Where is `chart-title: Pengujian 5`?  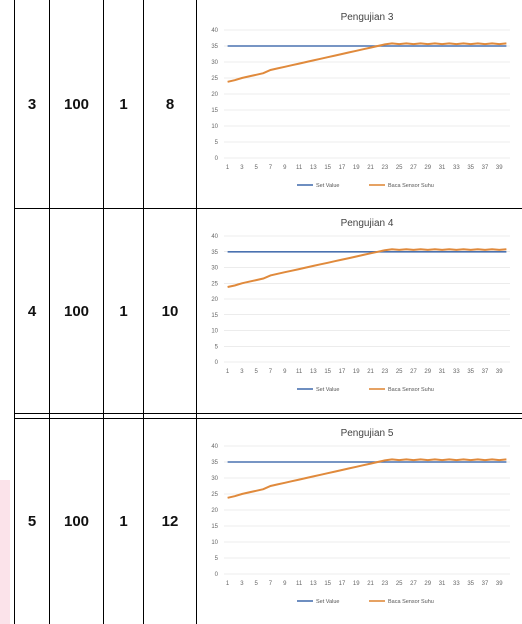
chart-title: Pengujian 5 is located at coordinates (367, 433).